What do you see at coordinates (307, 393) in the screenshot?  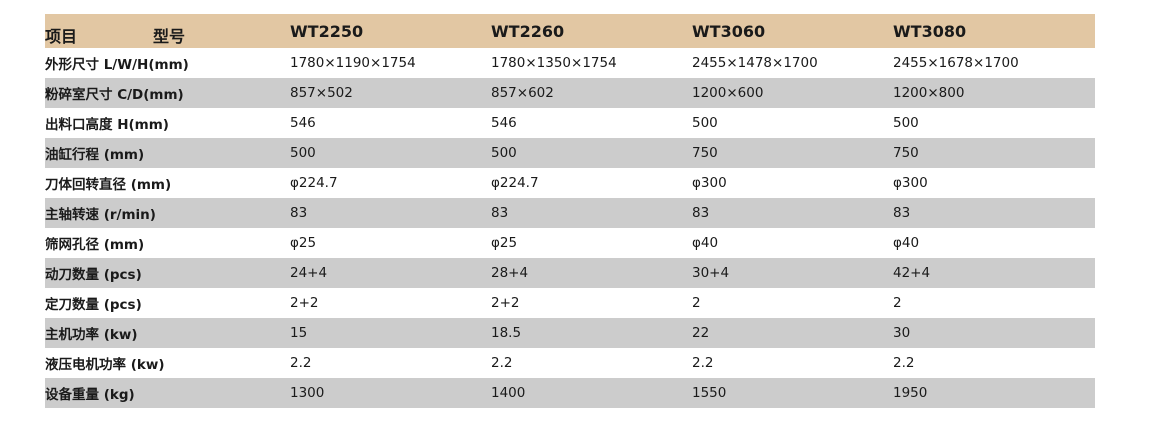 I see `row-value: 1300` at bounding box center [307, 393].